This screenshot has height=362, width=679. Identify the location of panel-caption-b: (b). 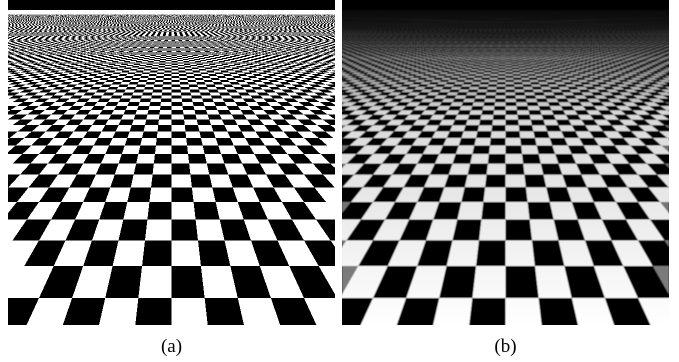
(505, 347).